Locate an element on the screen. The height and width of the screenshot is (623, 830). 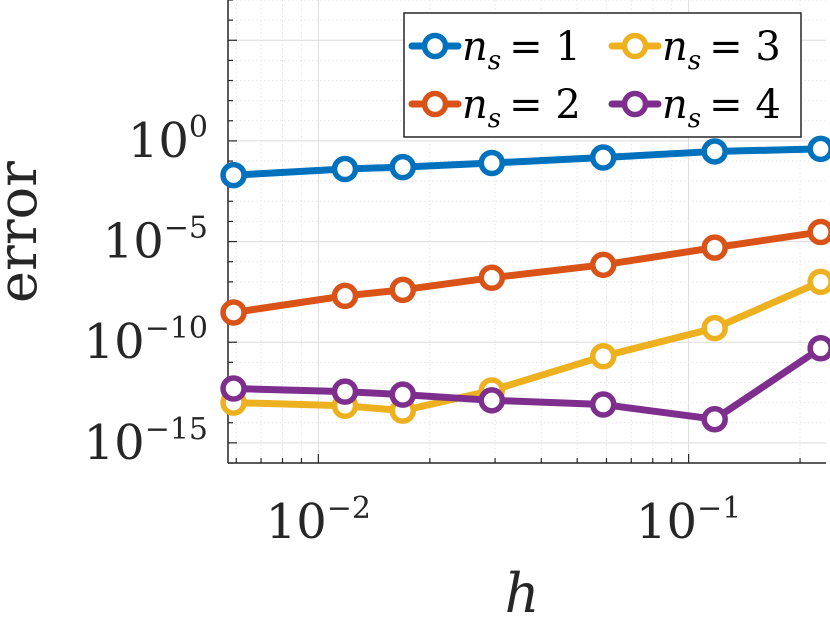
legend-item: ns = 1 is located at coordinates (494, 50).